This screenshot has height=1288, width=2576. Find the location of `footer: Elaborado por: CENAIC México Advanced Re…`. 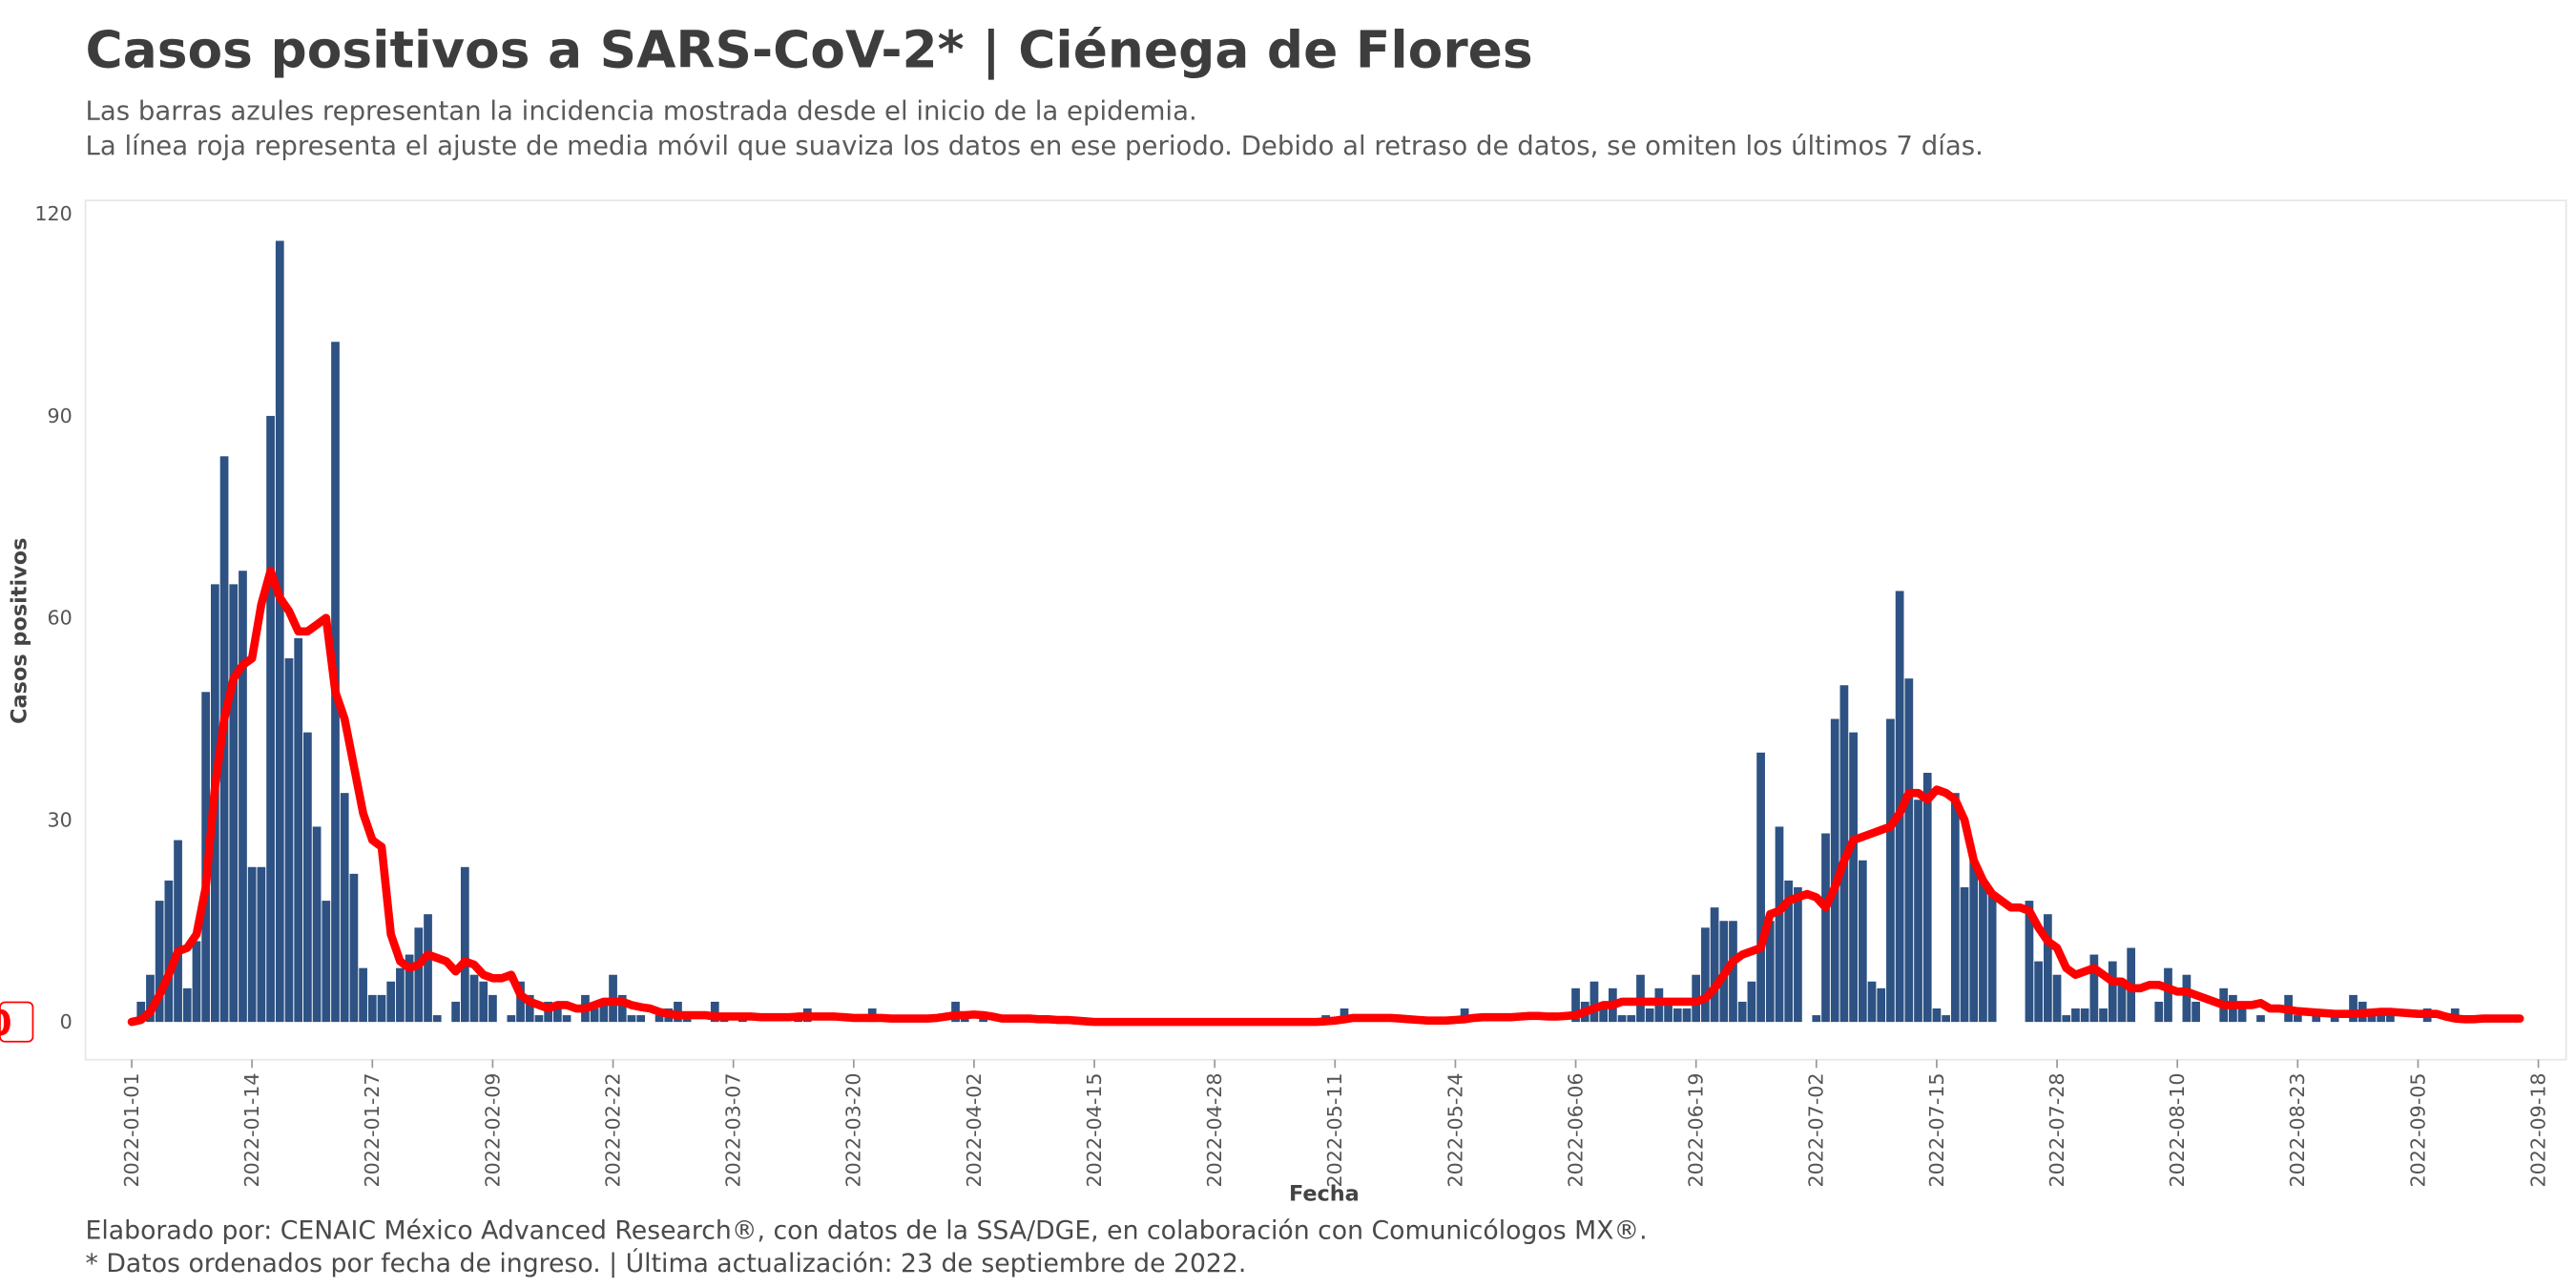

footer: Elaborado por: CENAIC México Advanced Re… is located at coordinates (867, 1230).